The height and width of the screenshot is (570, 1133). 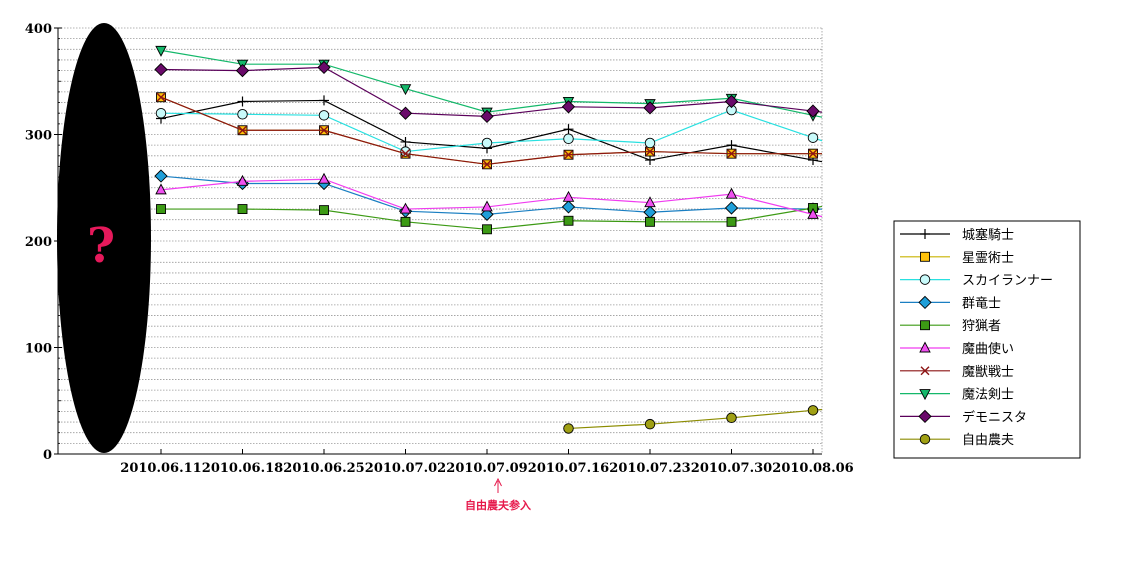 I want to click on legend-entry: スカイランナー, so click(x=976, y=281).